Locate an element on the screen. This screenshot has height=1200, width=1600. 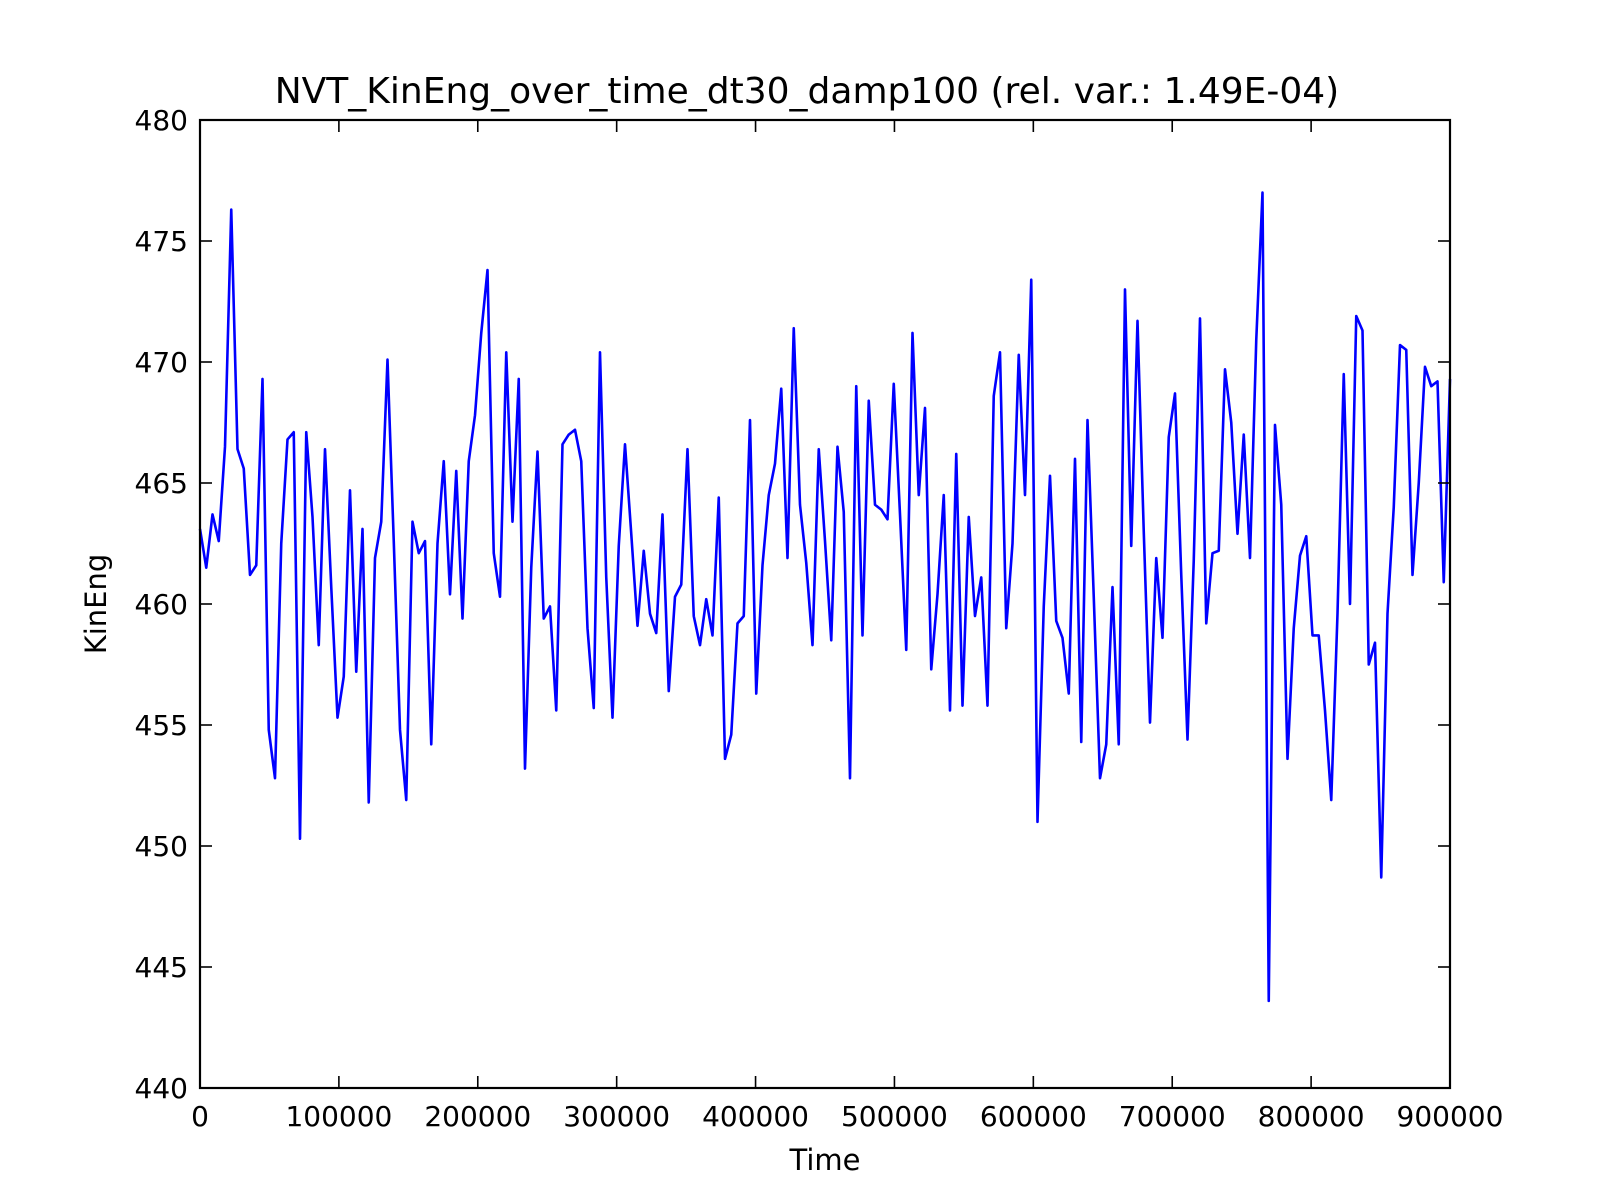
x-tick-label: 200000 is located at coordinates (477, 1116).